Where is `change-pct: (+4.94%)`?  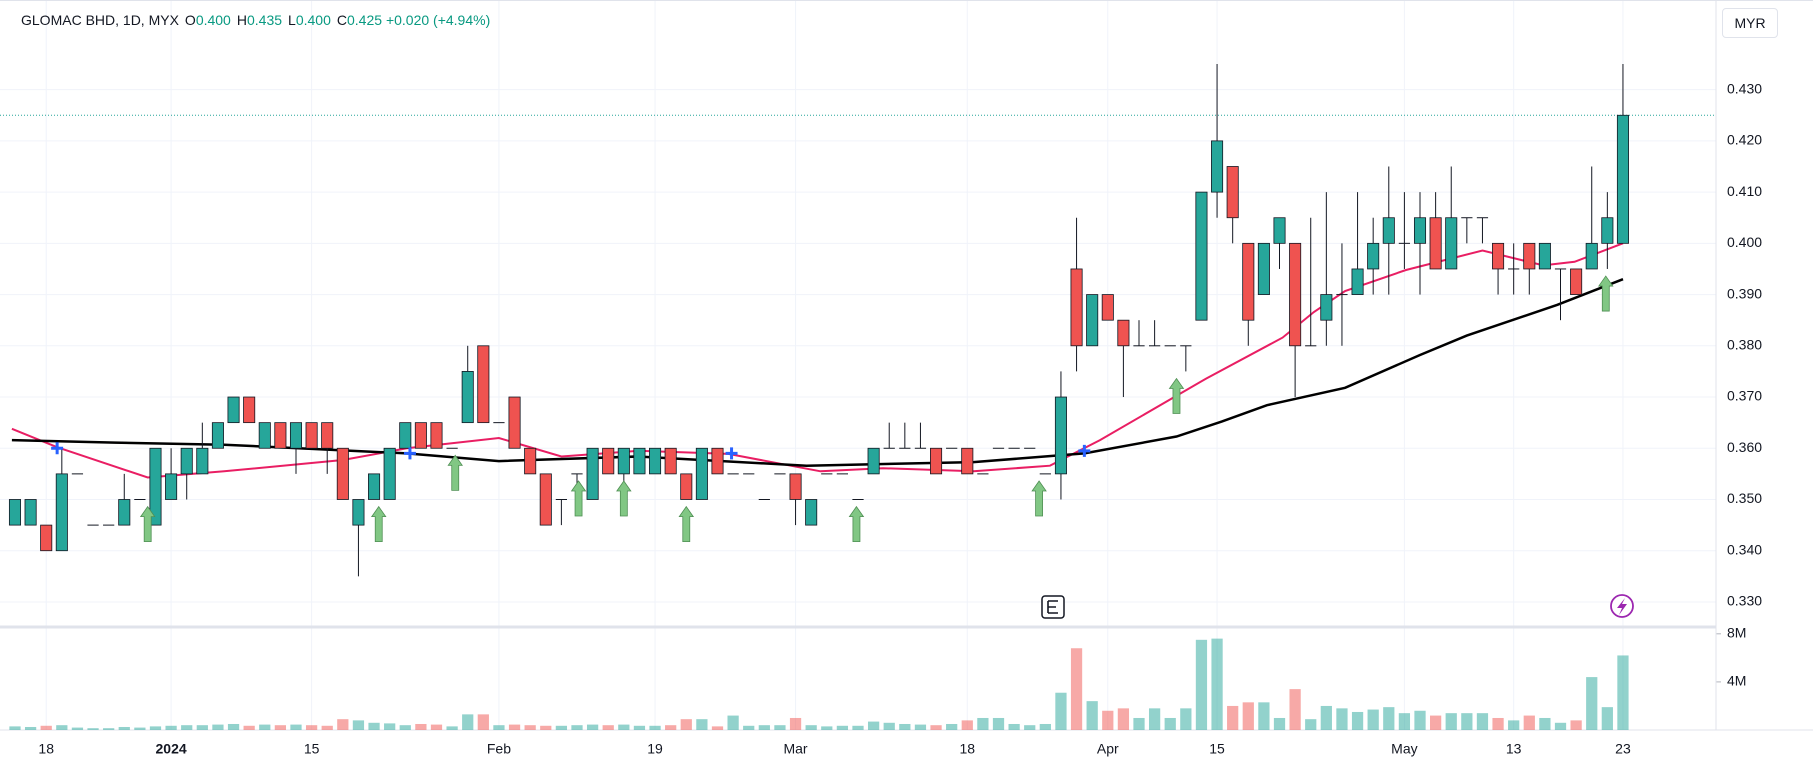
change-pct: (+4.94%) is located at coordinates (462, 20).